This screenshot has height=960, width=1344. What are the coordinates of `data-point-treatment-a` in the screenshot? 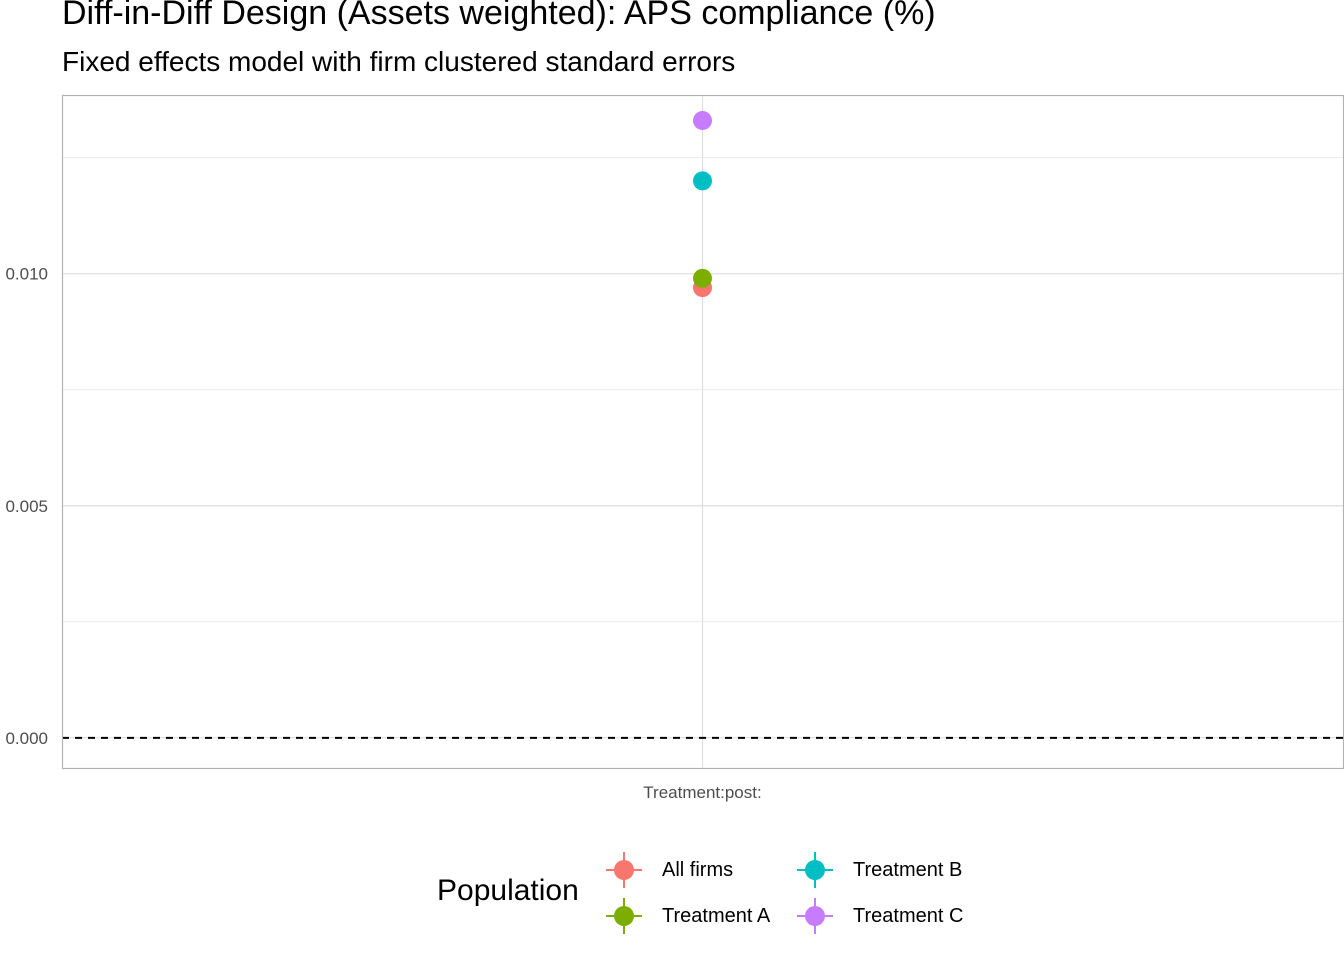 It's located at (702, 278).